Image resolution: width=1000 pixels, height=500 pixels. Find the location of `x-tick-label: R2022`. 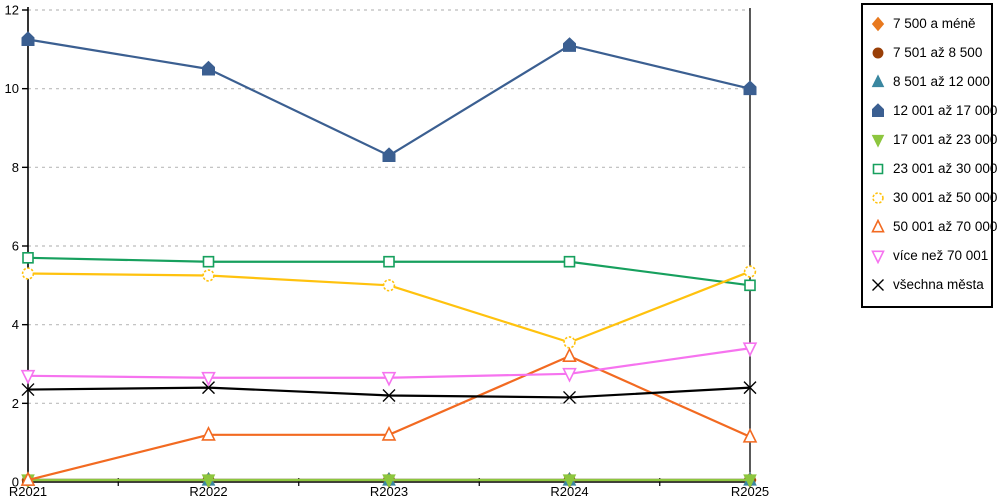

x-tick-label: R2022 is located at coordinates (208, 491).